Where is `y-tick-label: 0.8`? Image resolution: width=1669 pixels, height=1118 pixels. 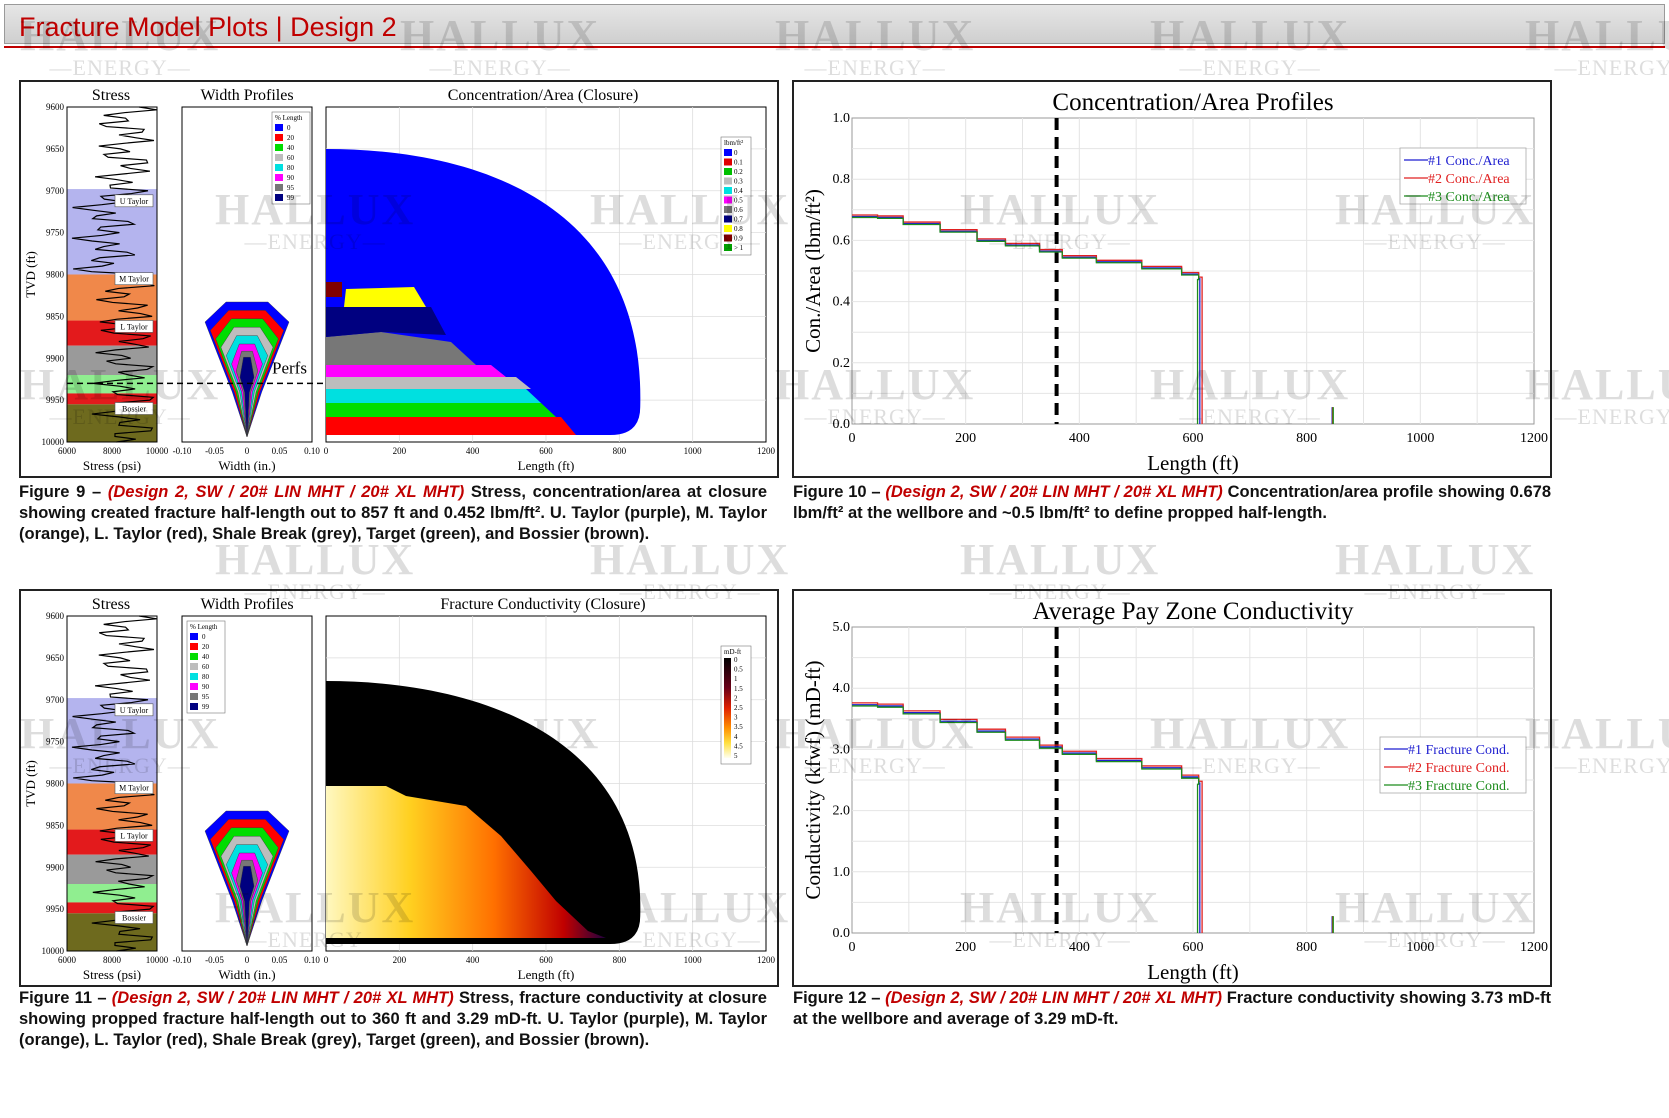
y-tick-label: 0.8 is located at coordinates (842, 179).